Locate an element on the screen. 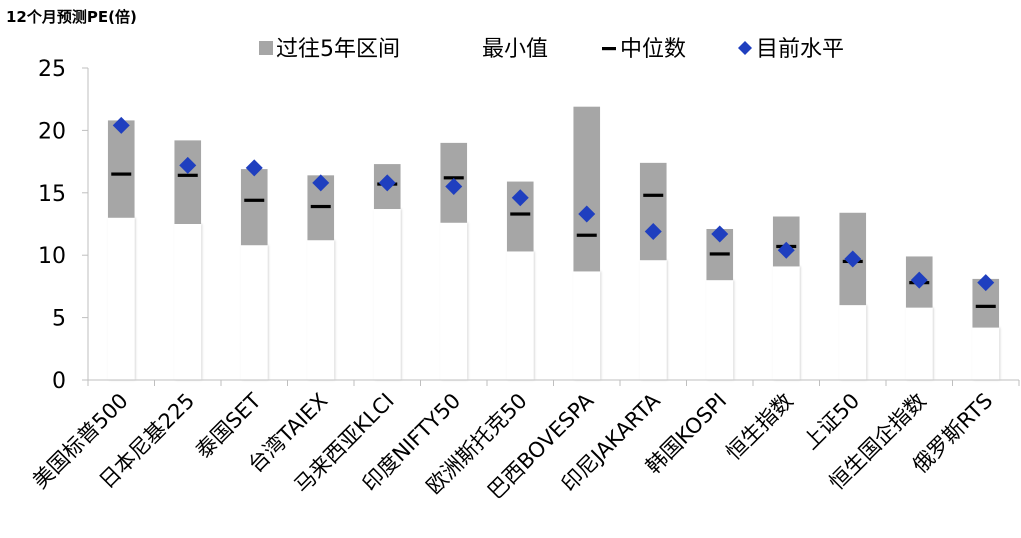 The height and width of the screenshot is (538, 1021). legend-label-current: 目前水平 is located at coordinates (800, 49).